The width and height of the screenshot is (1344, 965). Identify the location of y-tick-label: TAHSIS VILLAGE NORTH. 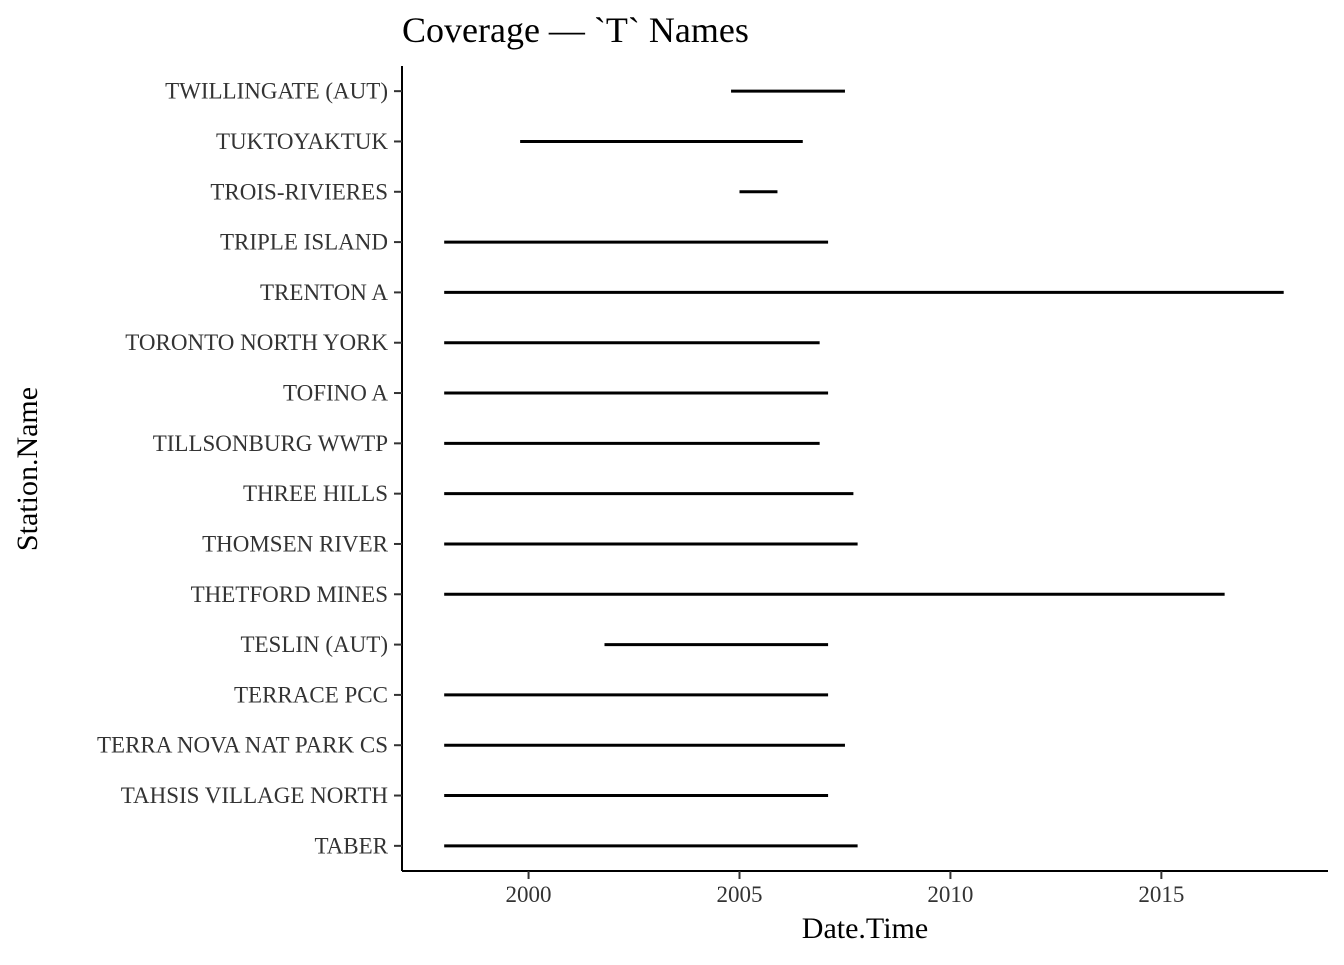
(254, 795).